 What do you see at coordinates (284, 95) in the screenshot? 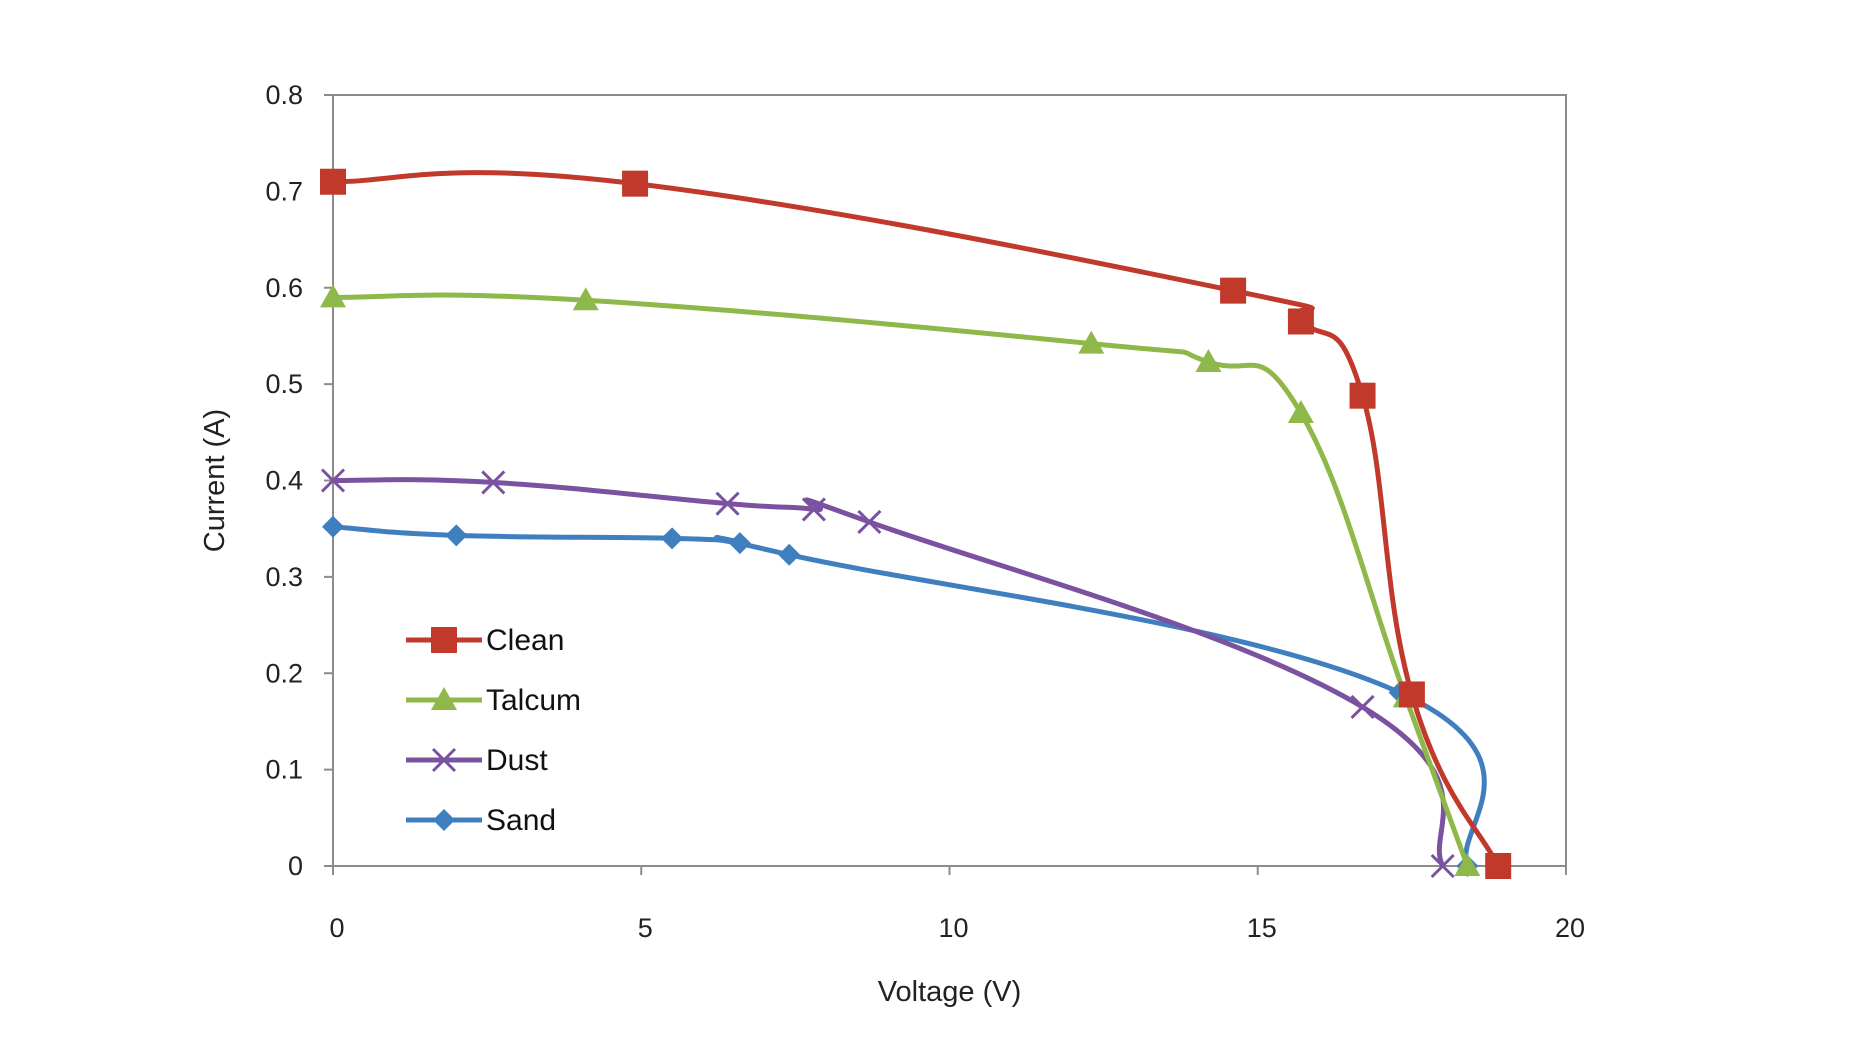
I see `y-tick-label: 0.8` at bounding box center [284, 95].